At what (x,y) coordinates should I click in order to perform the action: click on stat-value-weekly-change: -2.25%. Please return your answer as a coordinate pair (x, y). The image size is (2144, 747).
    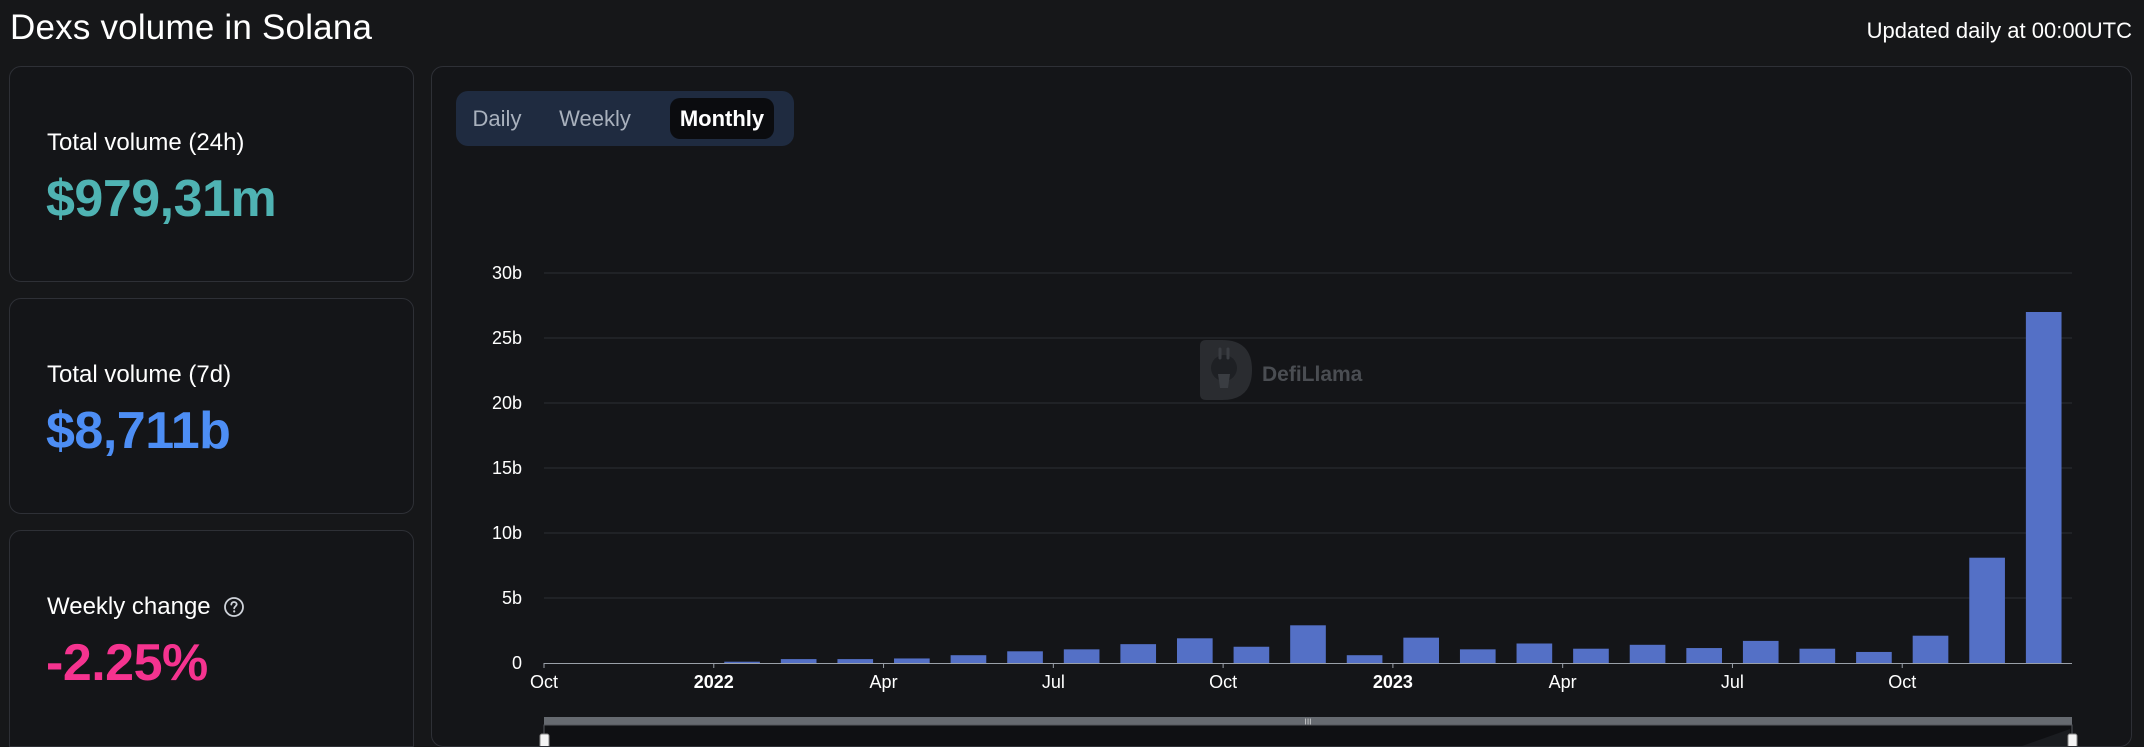
    Looking at the image, I should click on (127, 663).